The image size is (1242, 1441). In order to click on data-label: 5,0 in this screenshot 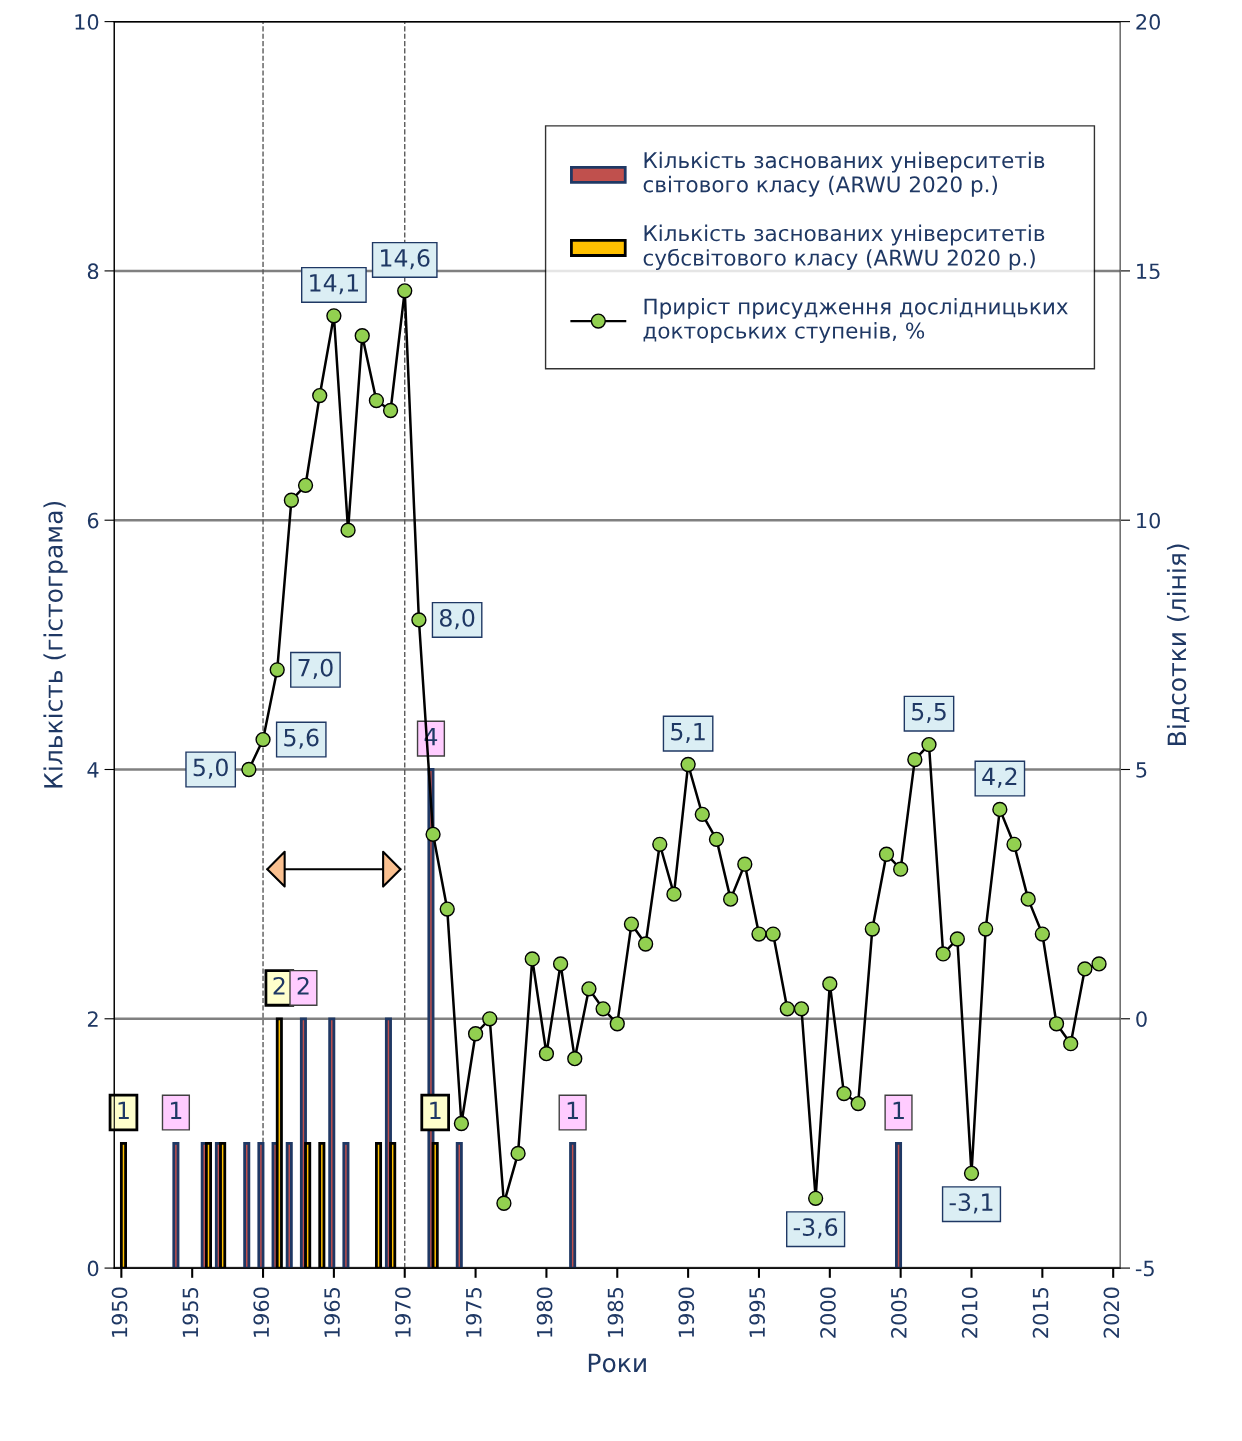, I will do `click(210, 768)`.